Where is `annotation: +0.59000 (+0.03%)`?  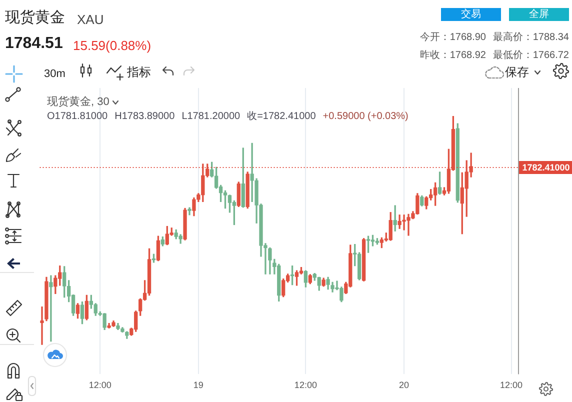 annotation: +0.59000 (+0.03%) is located at coordinates (365, 116).